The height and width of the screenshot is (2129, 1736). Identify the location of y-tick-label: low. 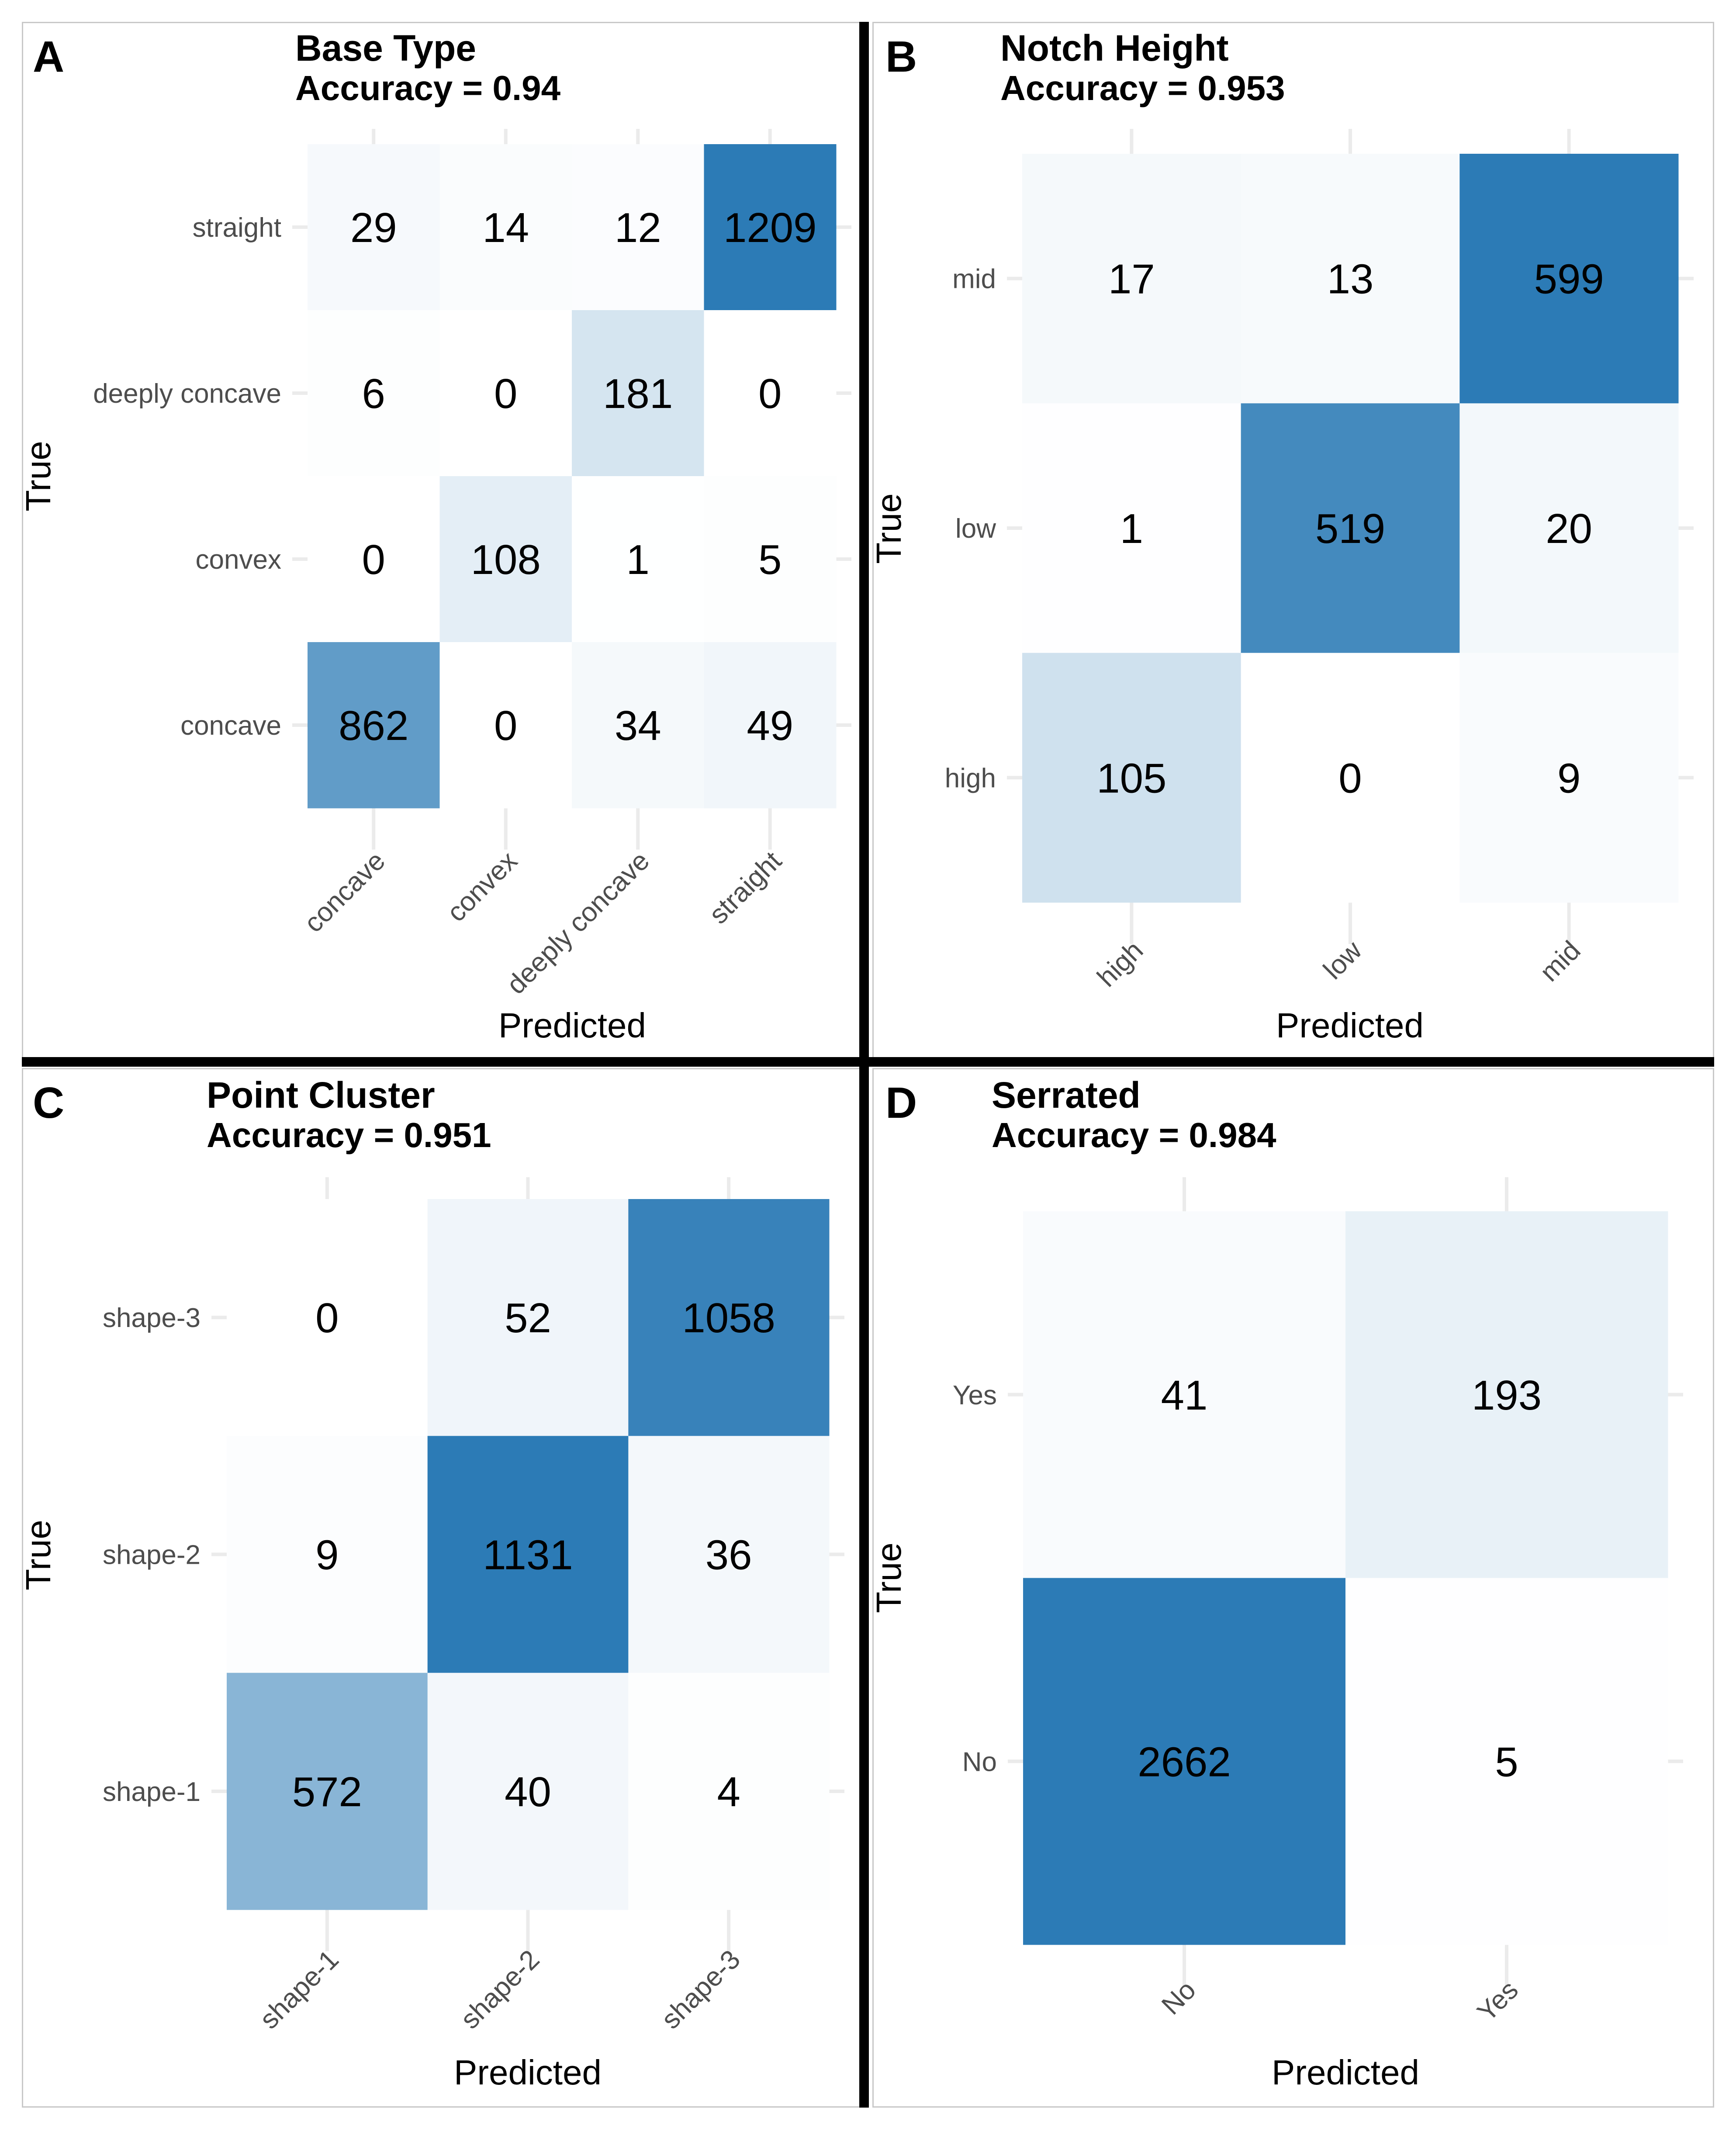
(976, 529).